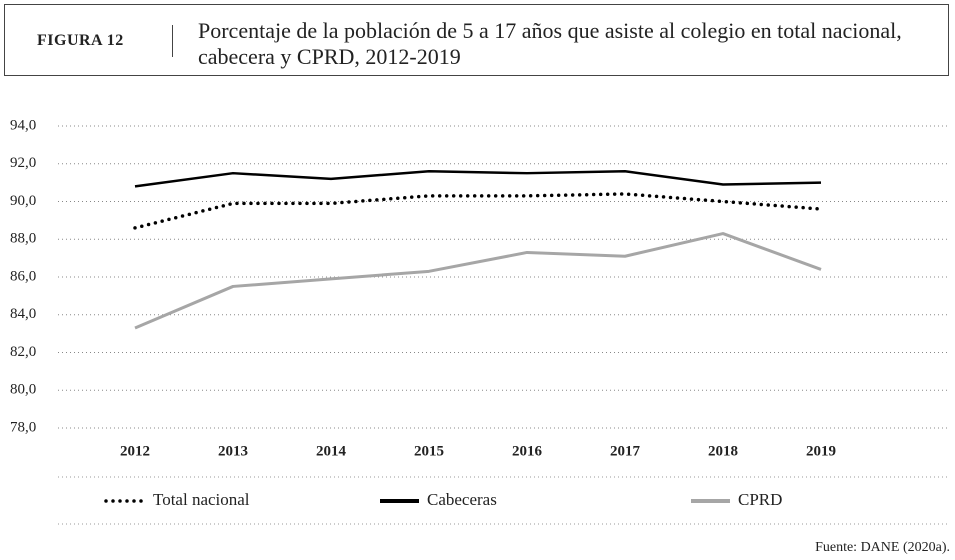  Describe the element at coordinates (23, 125) in the screenshot. I see `y-tick-label: 94,0` at that location.